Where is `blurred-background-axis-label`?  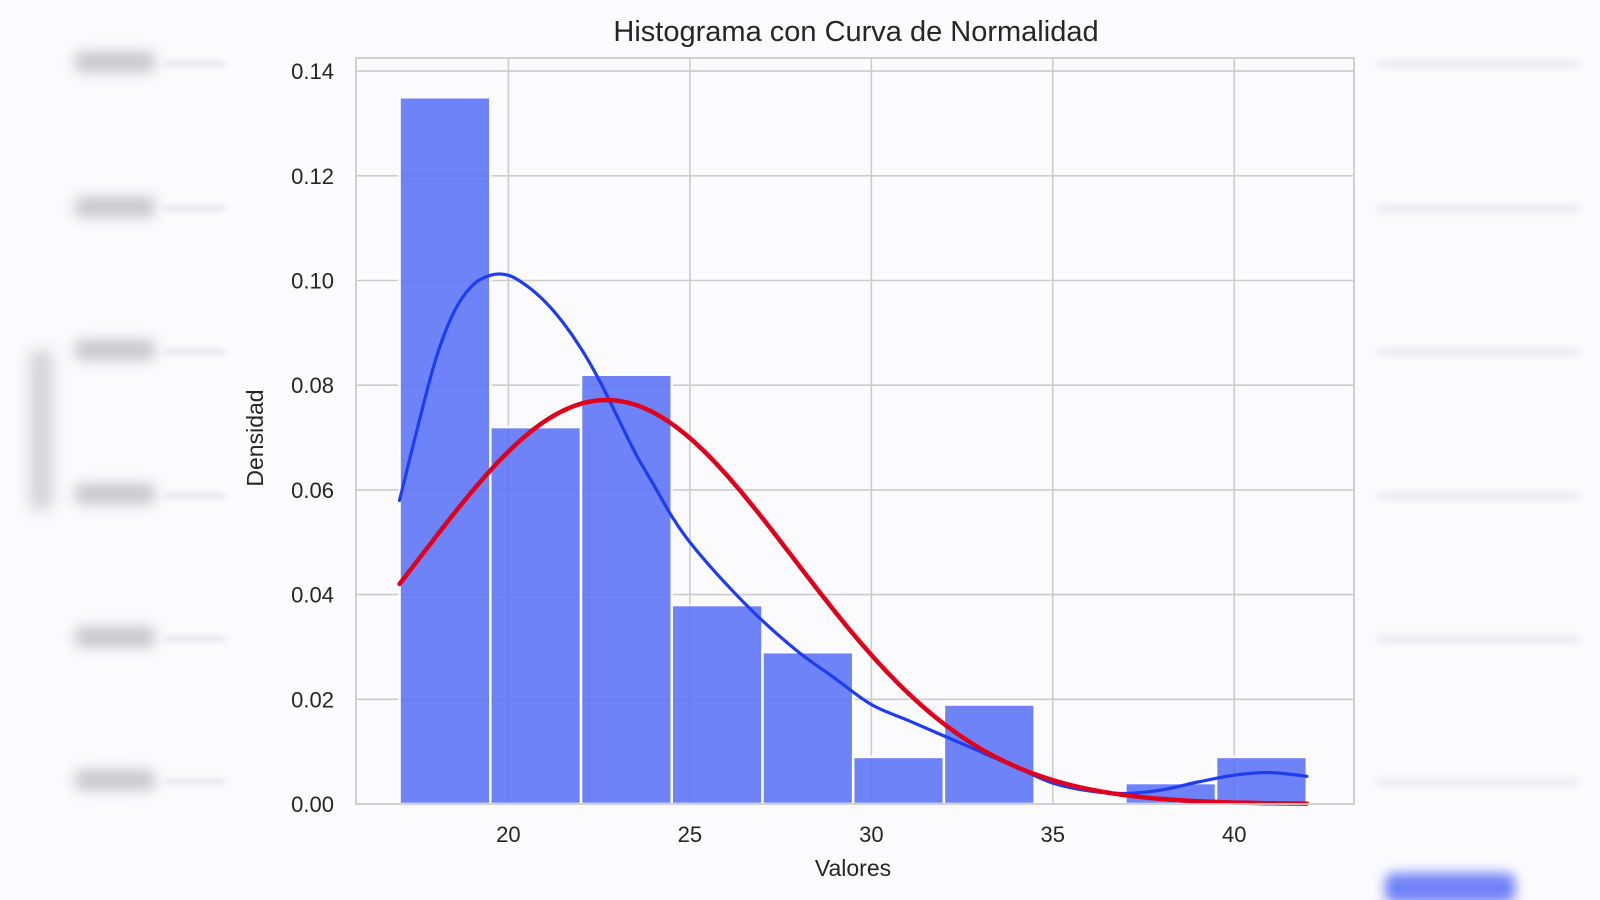 blurred-background-axis-label is located at coordinates (41, 430).